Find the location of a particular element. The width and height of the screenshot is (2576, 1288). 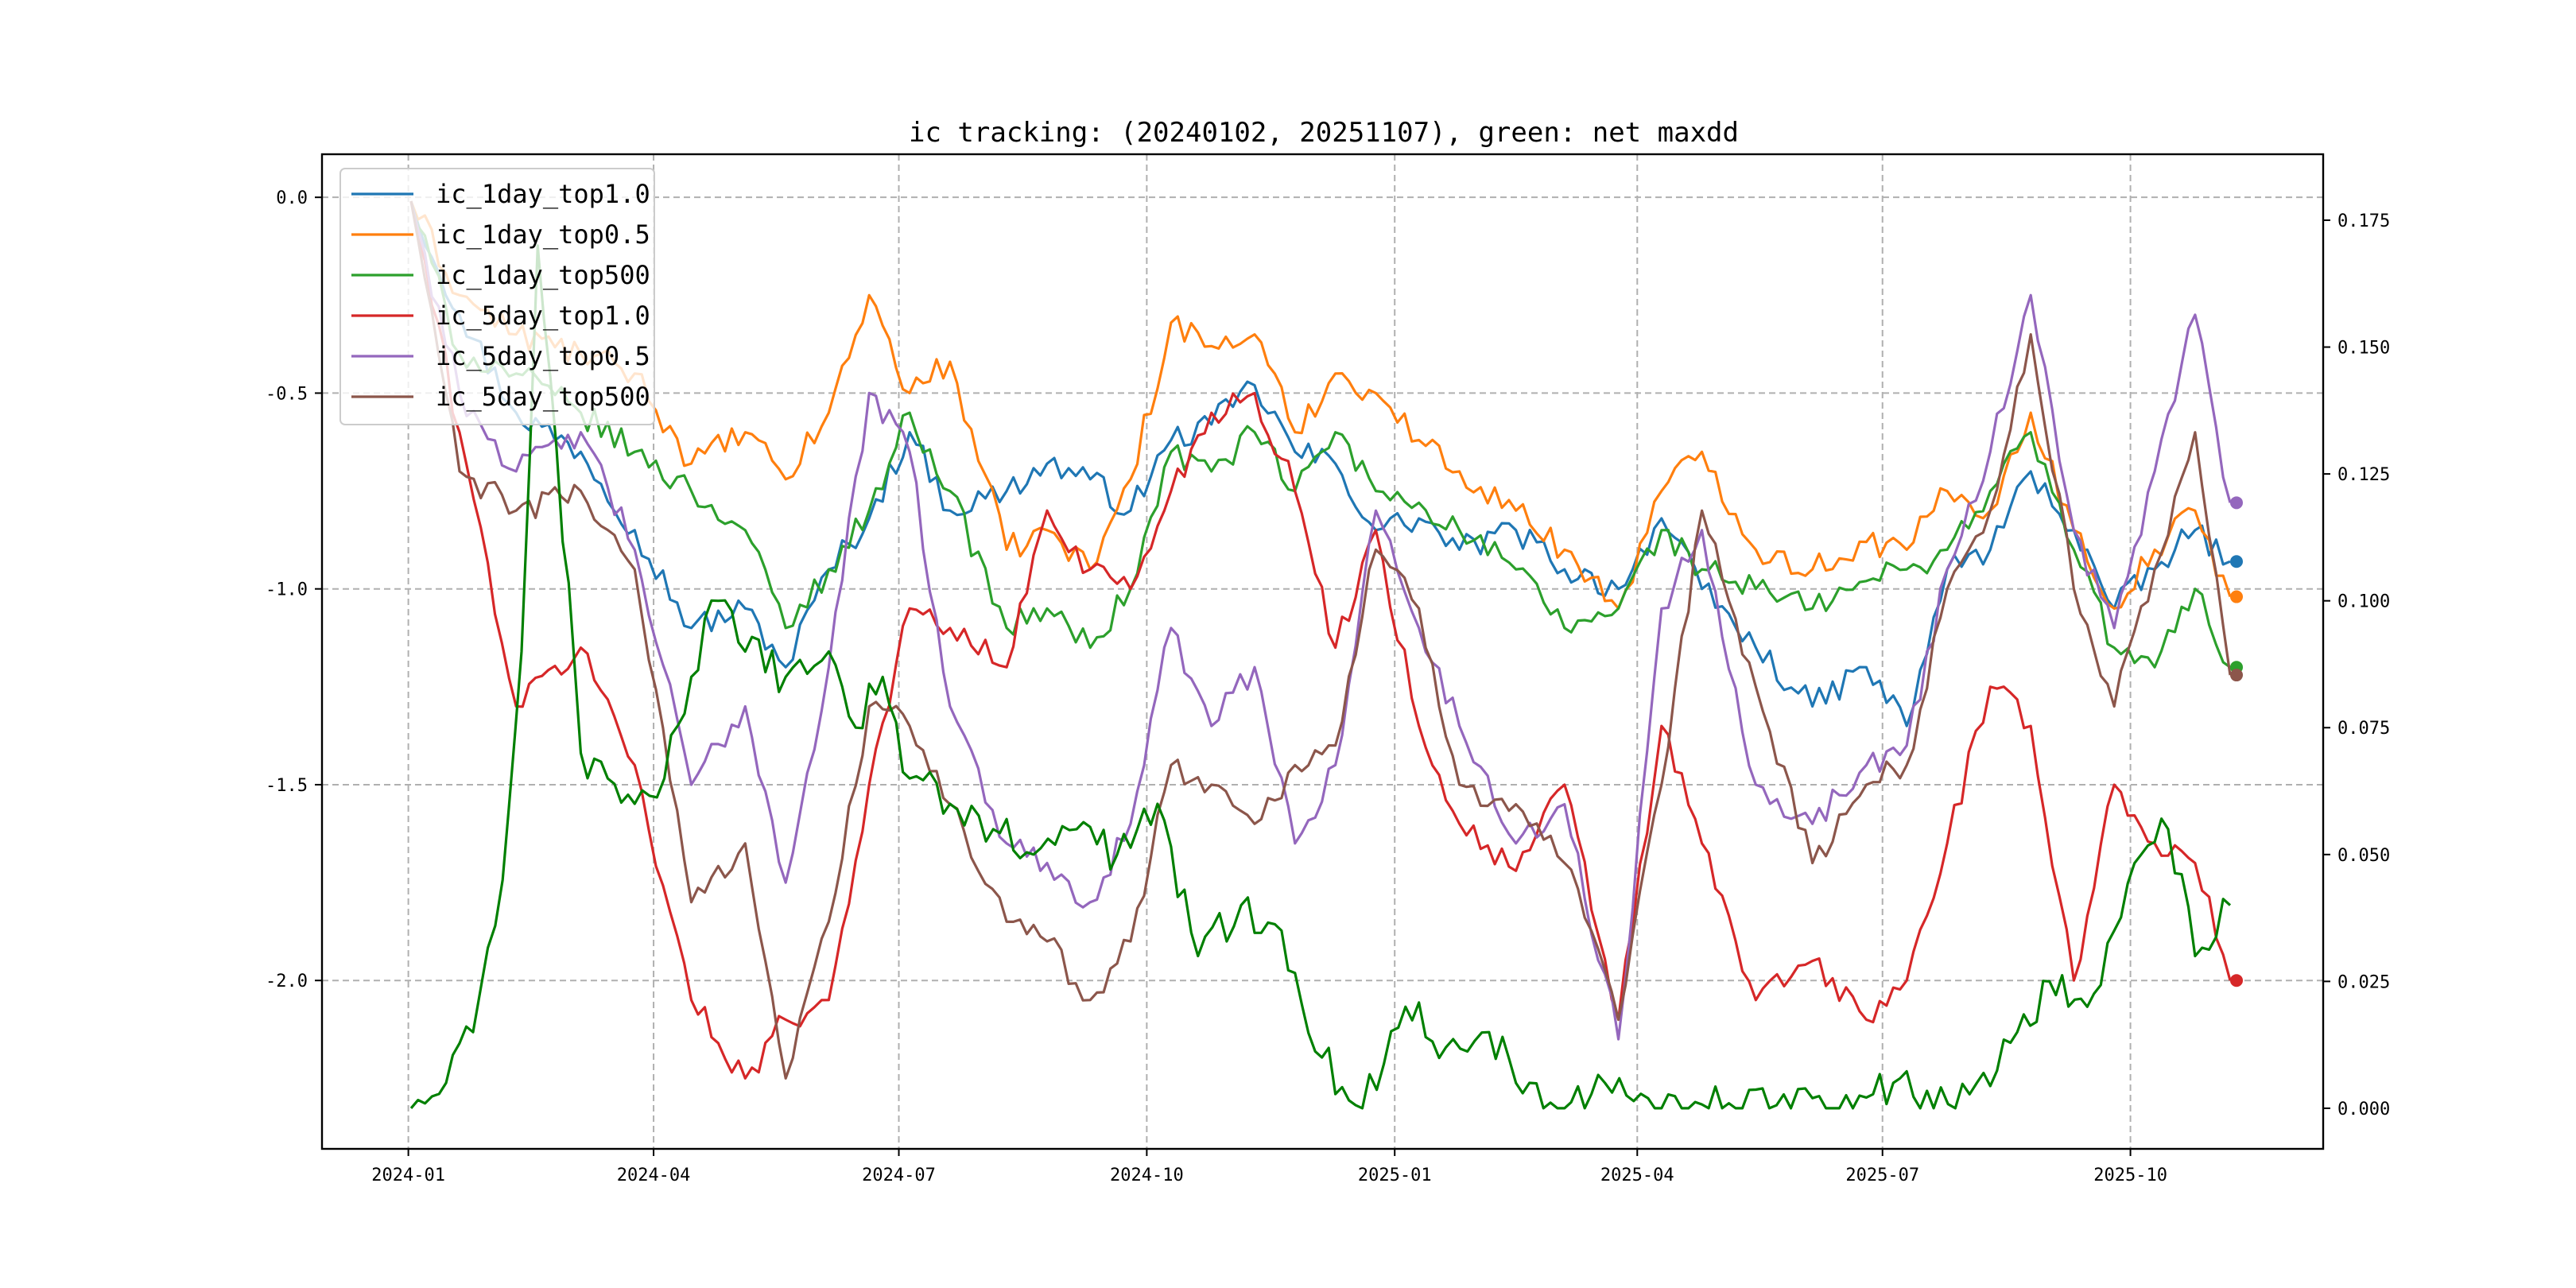

legend-label: ic_1day_top0.5 is located at coordinates (543, 234).